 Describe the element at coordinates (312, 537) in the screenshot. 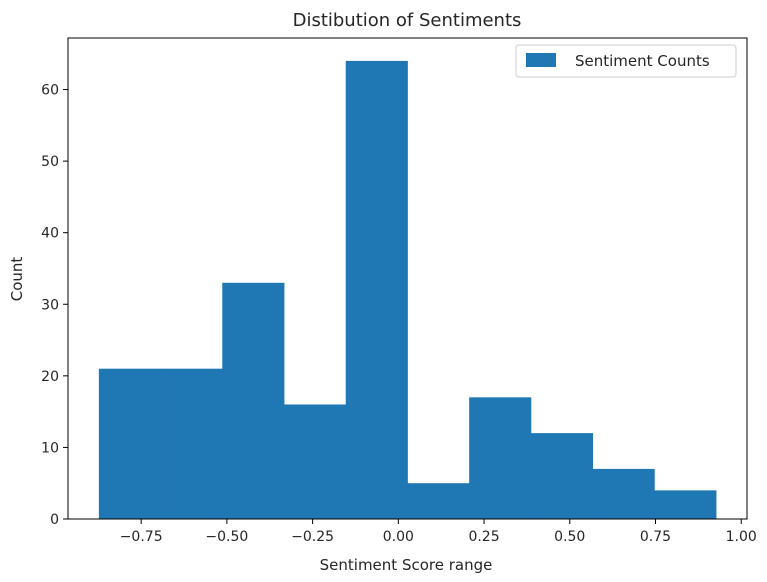

I see `x-tick-label: −0.25` at that location.